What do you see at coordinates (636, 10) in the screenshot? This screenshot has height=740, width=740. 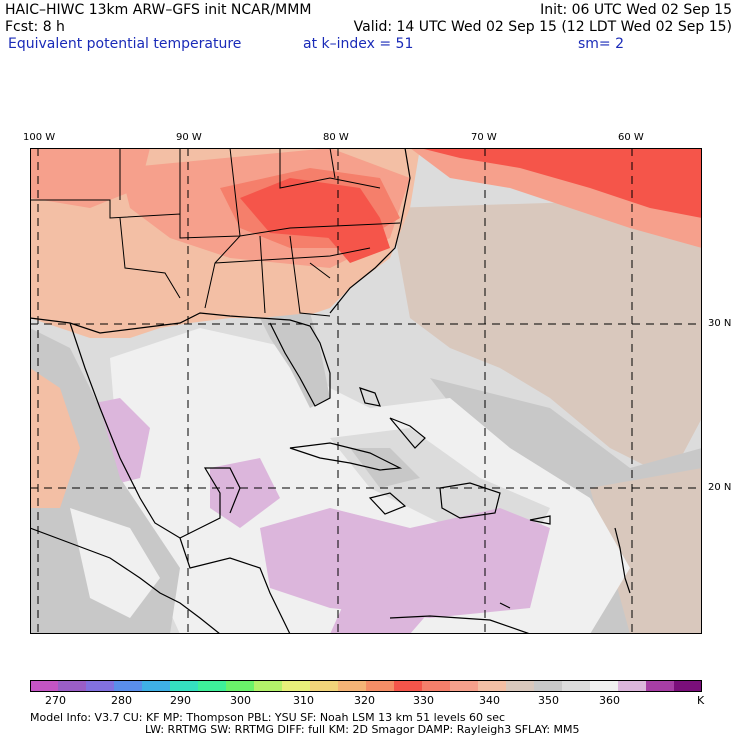 I see `init-time: Init: 06 UTC Wed 02 Sep 15` at bounding box center [636, 10].